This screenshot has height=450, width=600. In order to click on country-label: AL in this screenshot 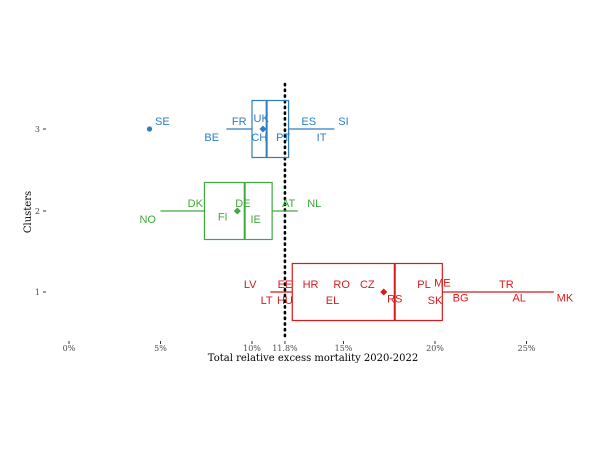, I will do `click(518, 299)`.